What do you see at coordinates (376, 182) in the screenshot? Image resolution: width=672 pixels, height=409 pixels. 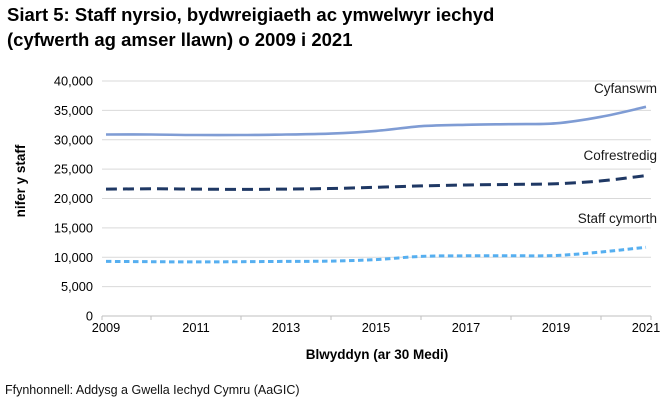 I see `series-line-cofrestredig` at bounding box center [376, 182].